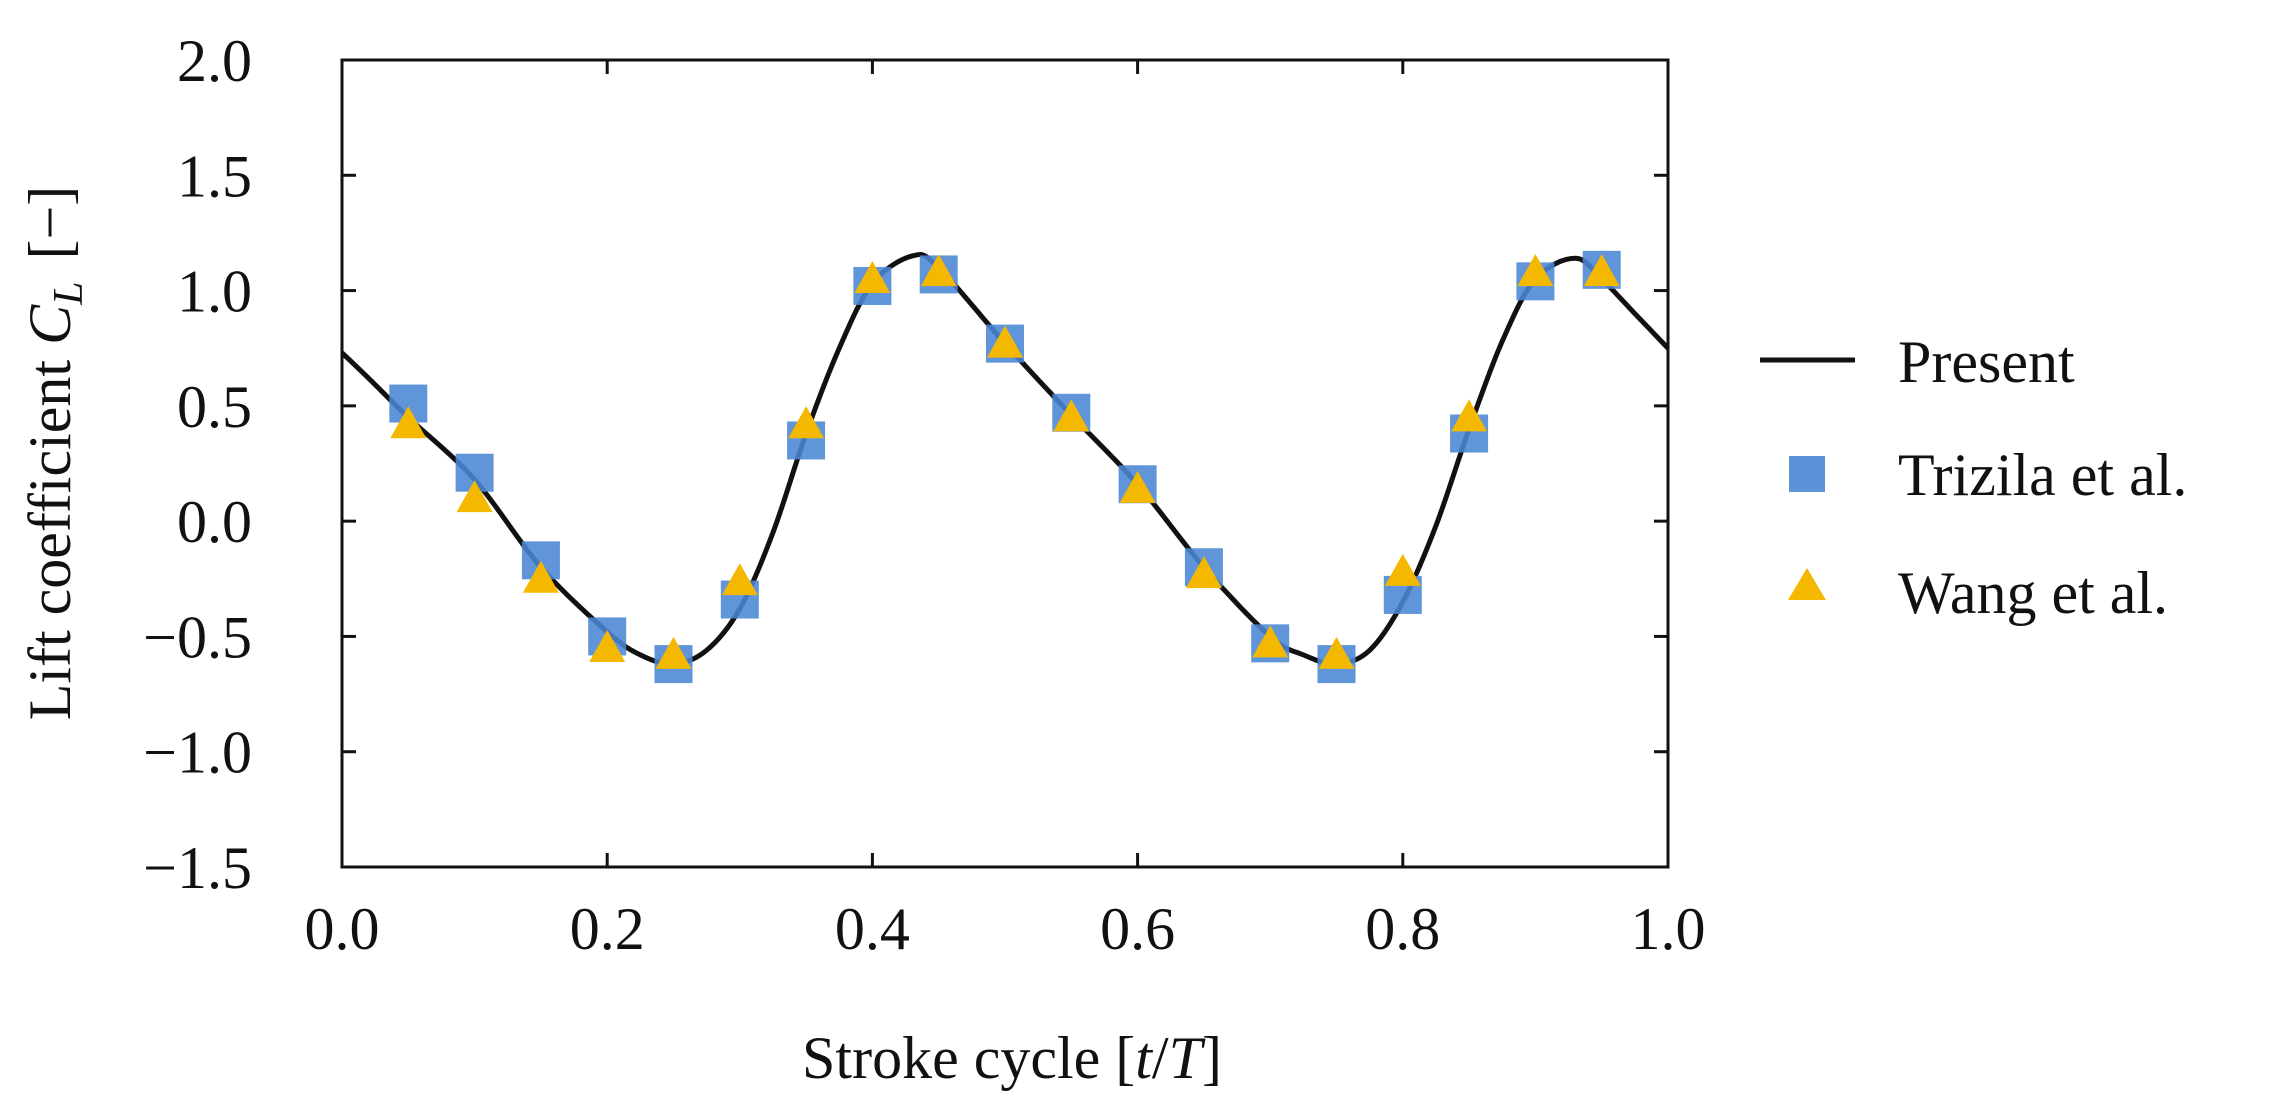 The width and height of the screenshot is (2280, 1106). I want to click on y-tick-label: −0.5, so click(197, 637).